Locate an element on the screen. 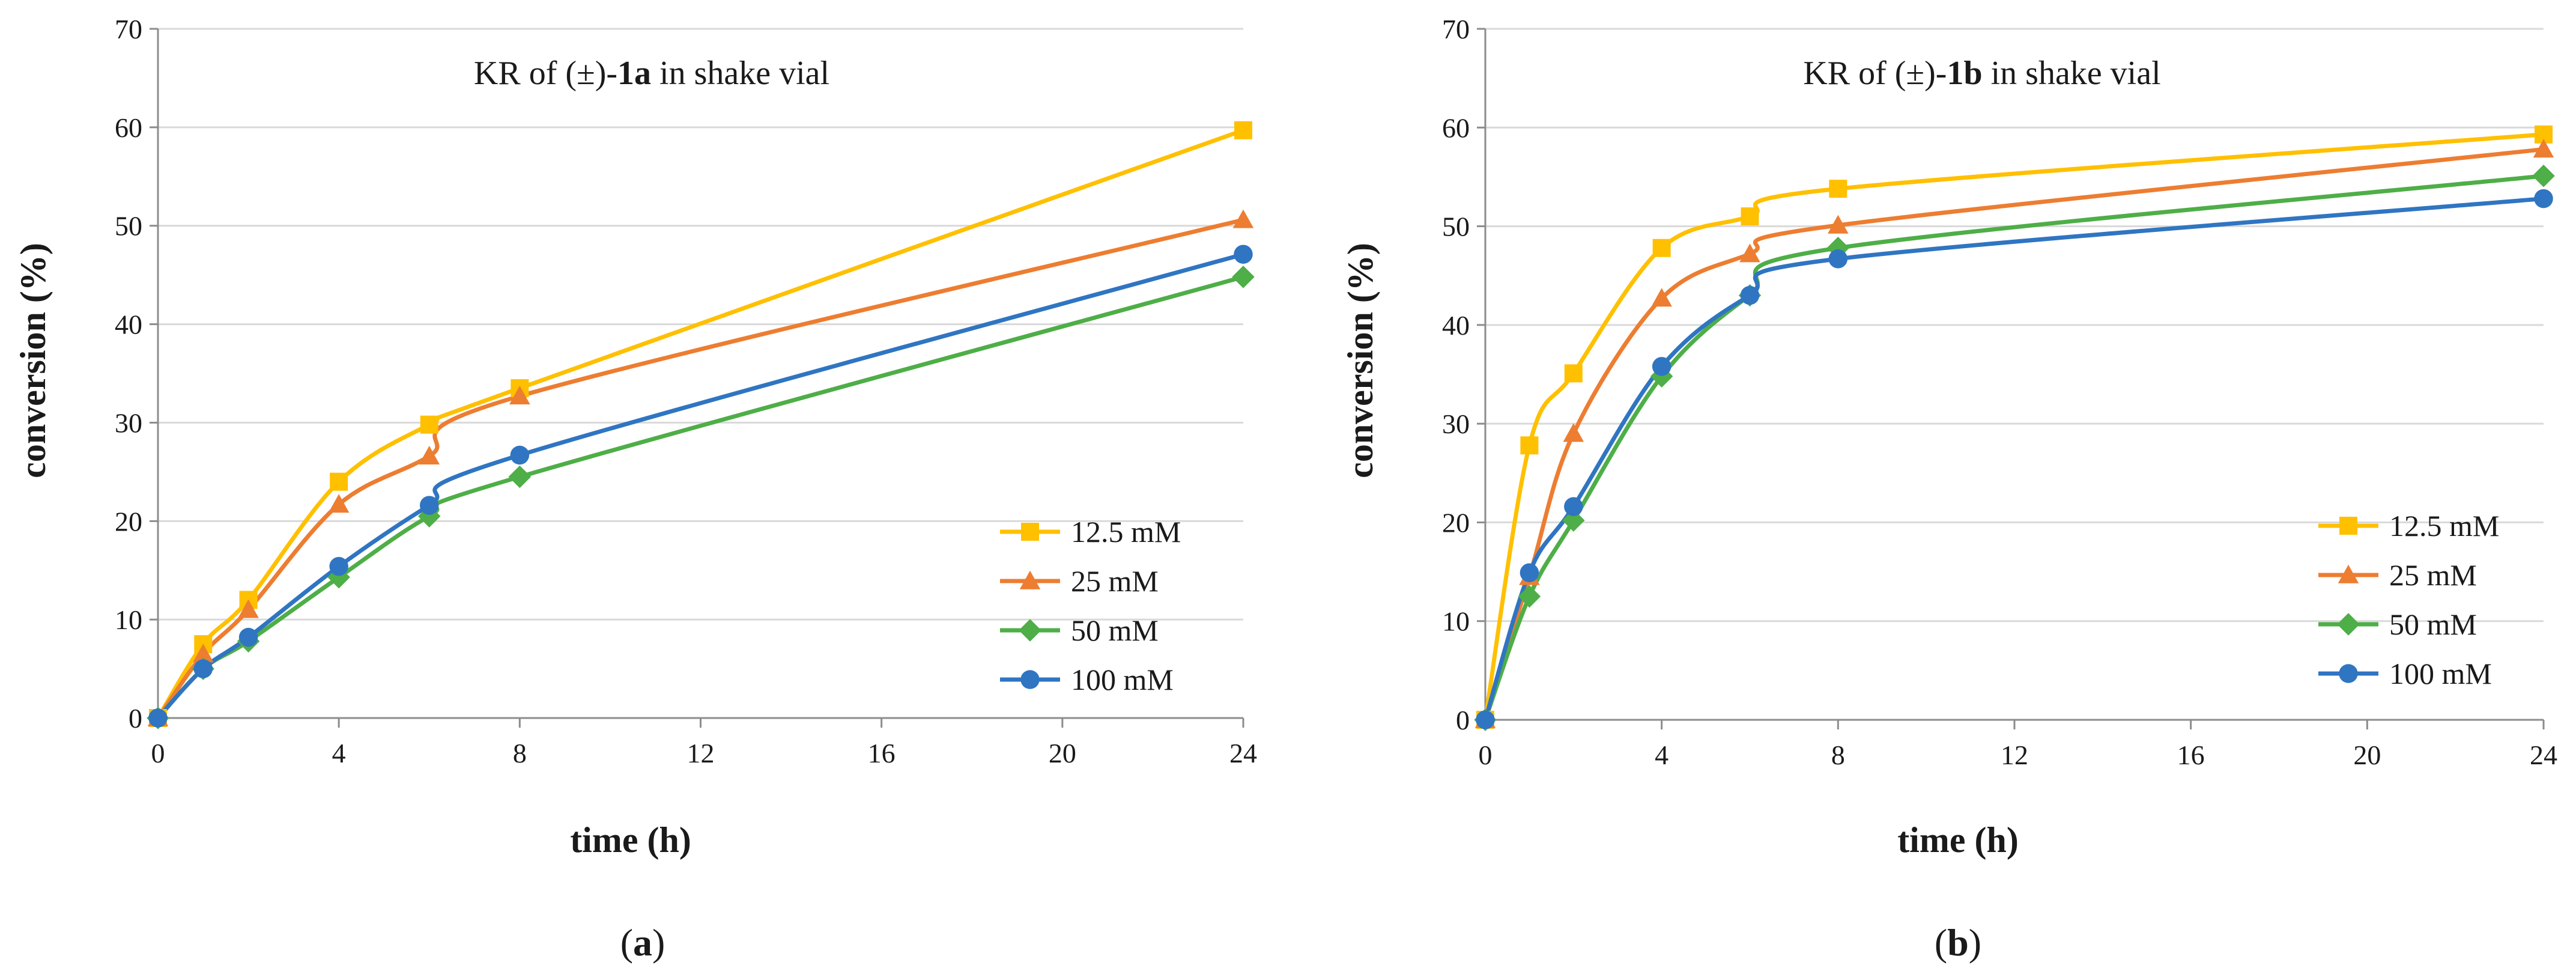 The height and width of the screenshot is (980, 2576). panel-label-b: (b) is located at coordinates (1958, 943).